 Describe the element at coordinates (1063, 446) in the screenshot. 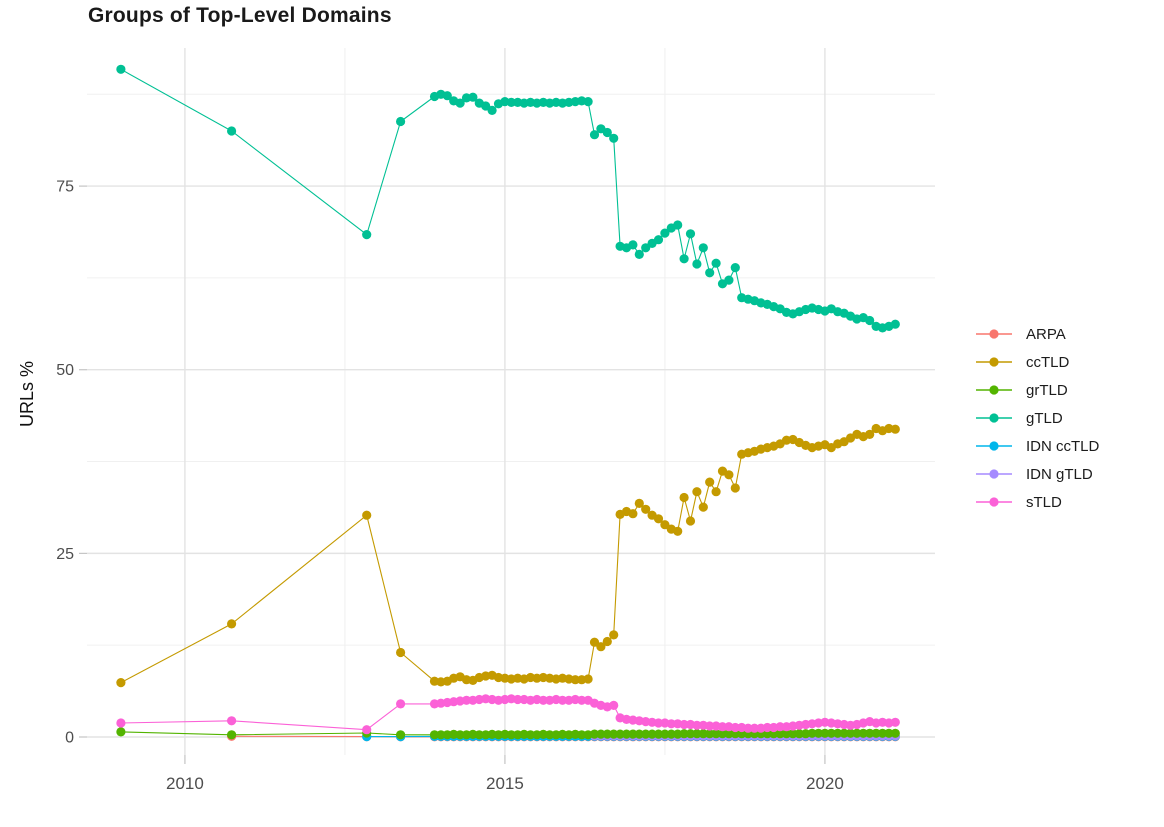

I see `legend-label: IDN ccTLD` at that location.